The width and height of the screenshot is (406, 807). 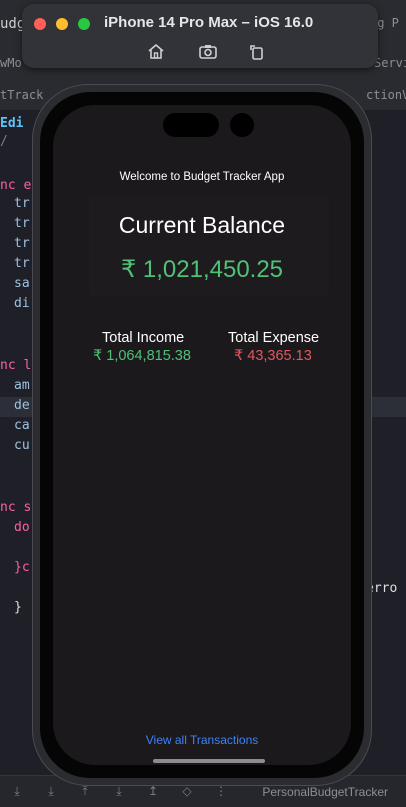 I want to click on home-indicator, so click(x=209, y=761).